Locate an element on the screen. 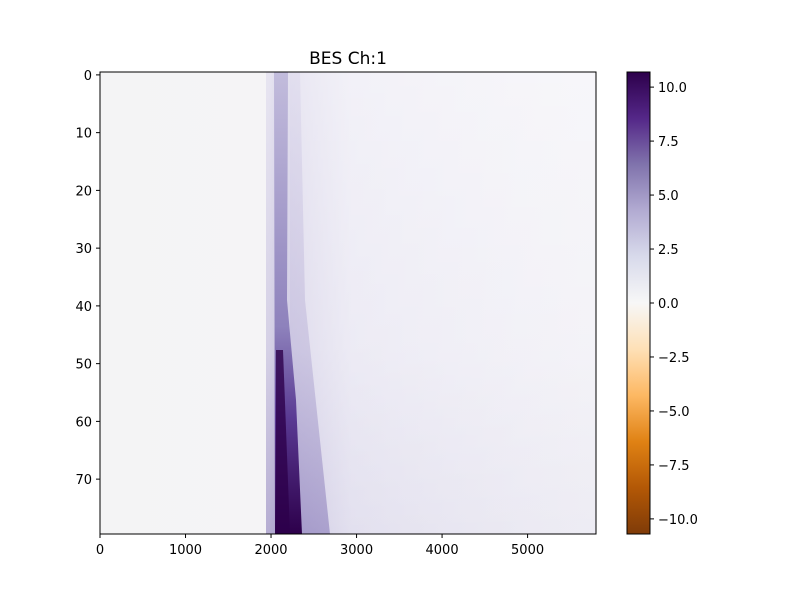 This screenshot has width=800, height=600. x-tick-label: 2000 is located at coordinates (270, 550).